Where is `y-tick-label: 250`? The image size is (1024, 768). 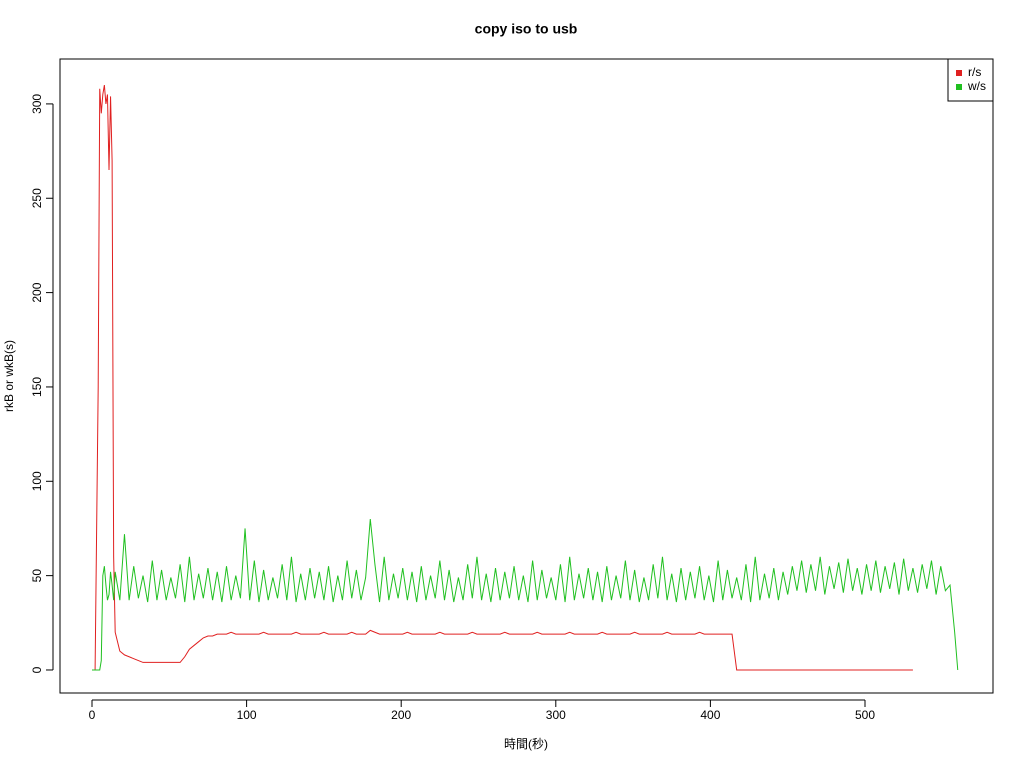
y-tick-label: 250 is located at coordinates (37, 198).